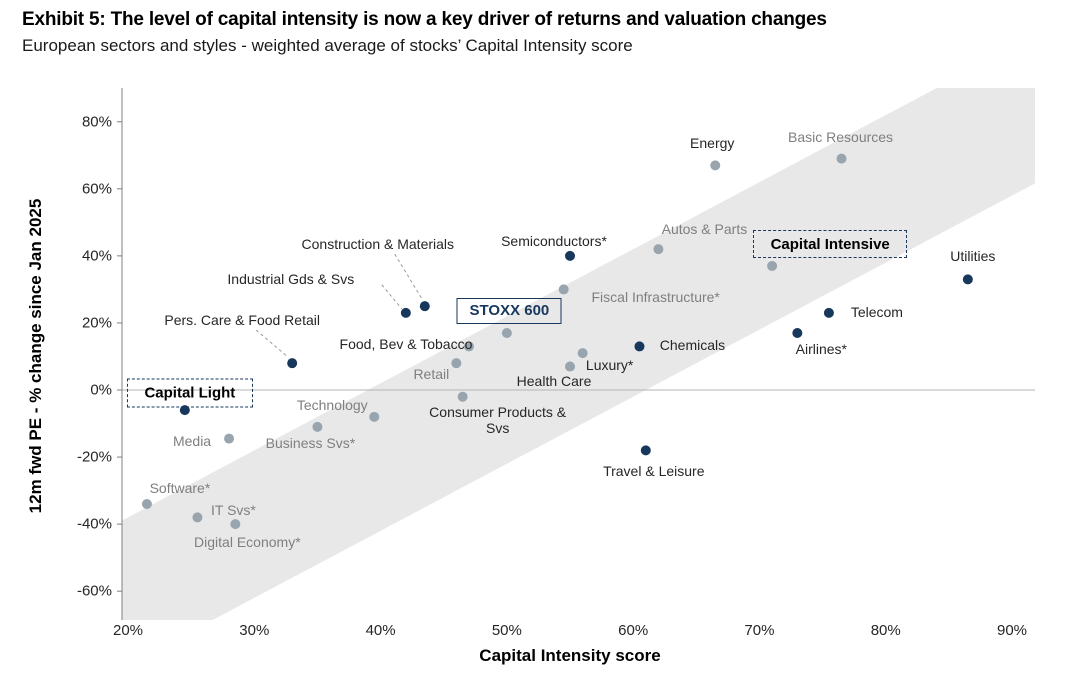 The width and height of the screenshot is (1080, 684). I want to click on x-tick-label: 30%, so click(254, 630).